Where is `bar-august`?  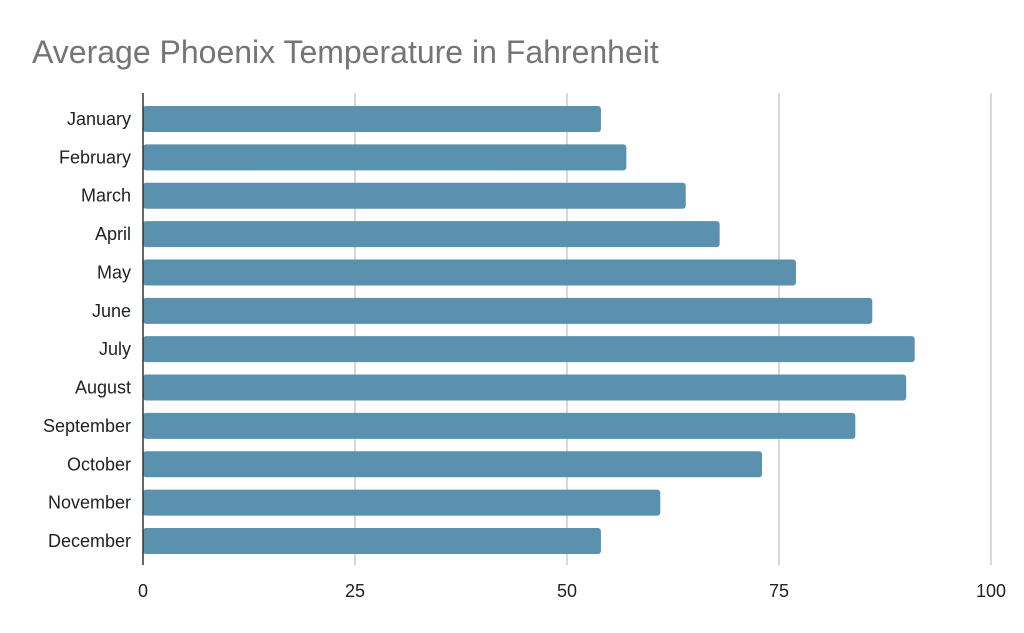
bar-august is located at coordinates (525, 387).